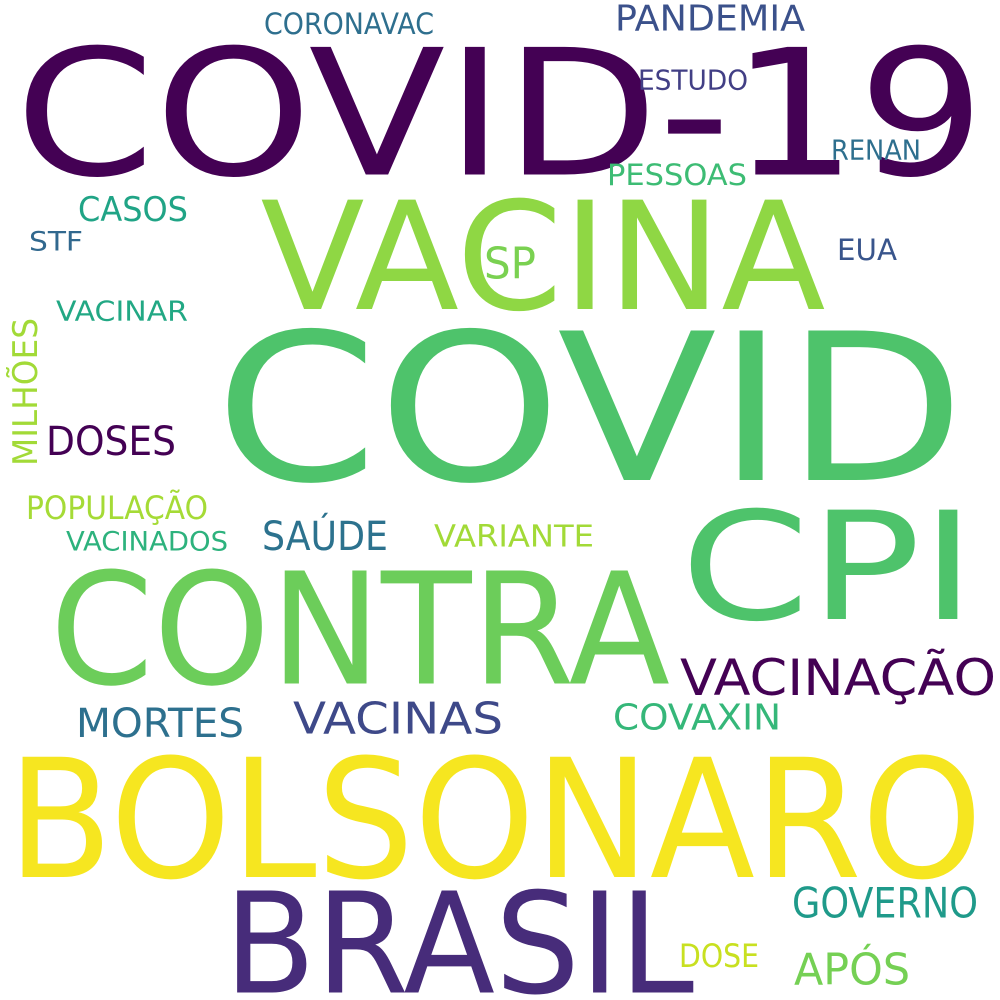 Image resolution: width=1000 pixels, height=1000 pixels. What do you see at coordinates (147, 542) in the screenshot?
I see `word-vacinados: VACINADOS` at bounding box center [147, 542].